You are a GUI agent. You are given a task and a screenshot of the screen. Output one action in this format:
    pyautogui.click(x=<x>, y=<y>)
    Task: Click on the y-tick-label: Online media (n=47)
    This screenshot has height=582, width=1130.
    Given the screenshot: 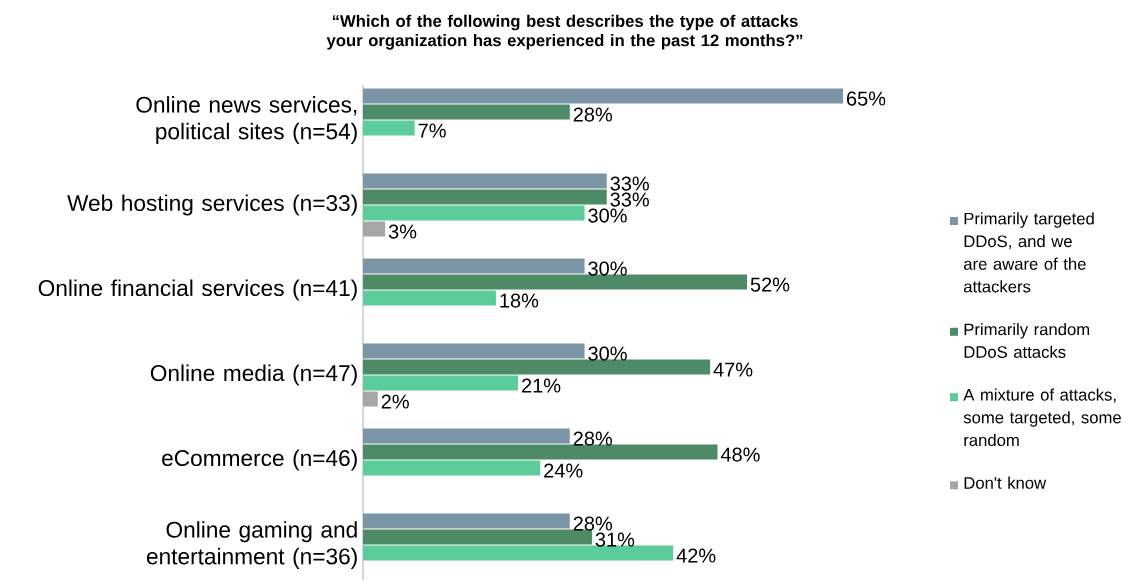 What is the action you would take?
    pyautogui.click(x=253, y=375)
    